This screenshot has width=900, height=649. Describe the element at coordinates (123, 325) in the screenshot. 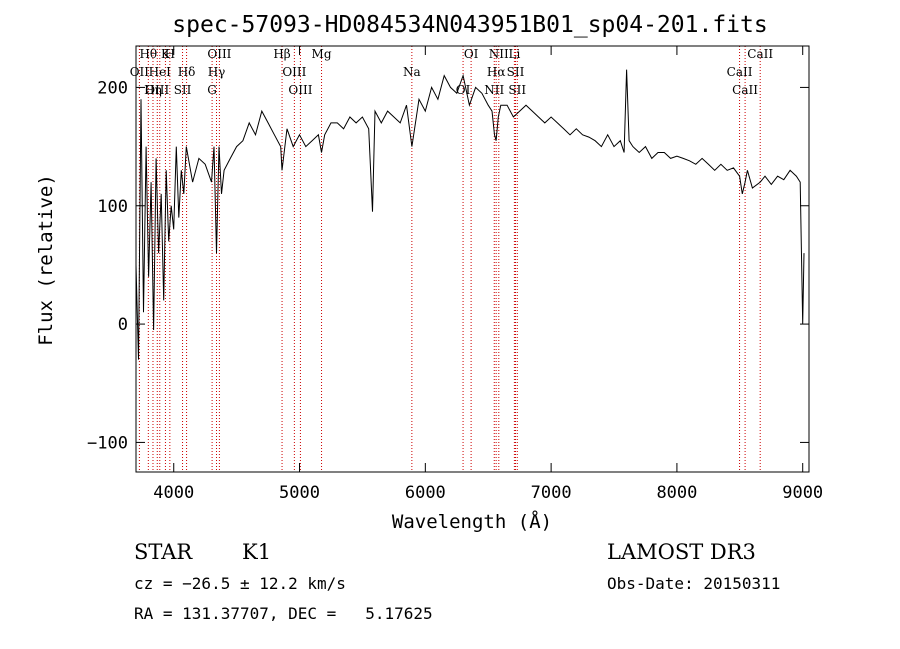

I see `y-tick-label: 0` at that location.